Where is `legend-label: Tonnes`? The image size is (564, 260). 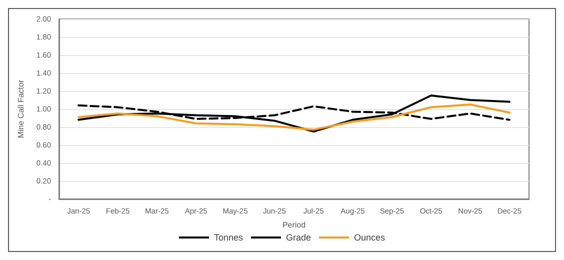
legend-label: Tonnes is located at coordinates (229, 237).